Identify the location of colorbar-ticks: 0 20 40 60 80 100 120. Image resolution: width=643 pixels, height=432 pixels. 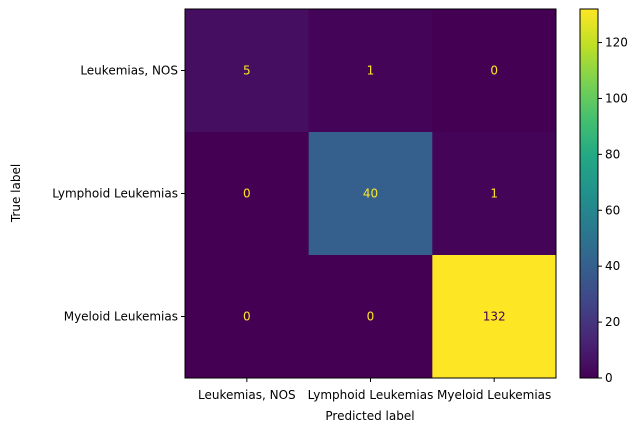
(613, 210).